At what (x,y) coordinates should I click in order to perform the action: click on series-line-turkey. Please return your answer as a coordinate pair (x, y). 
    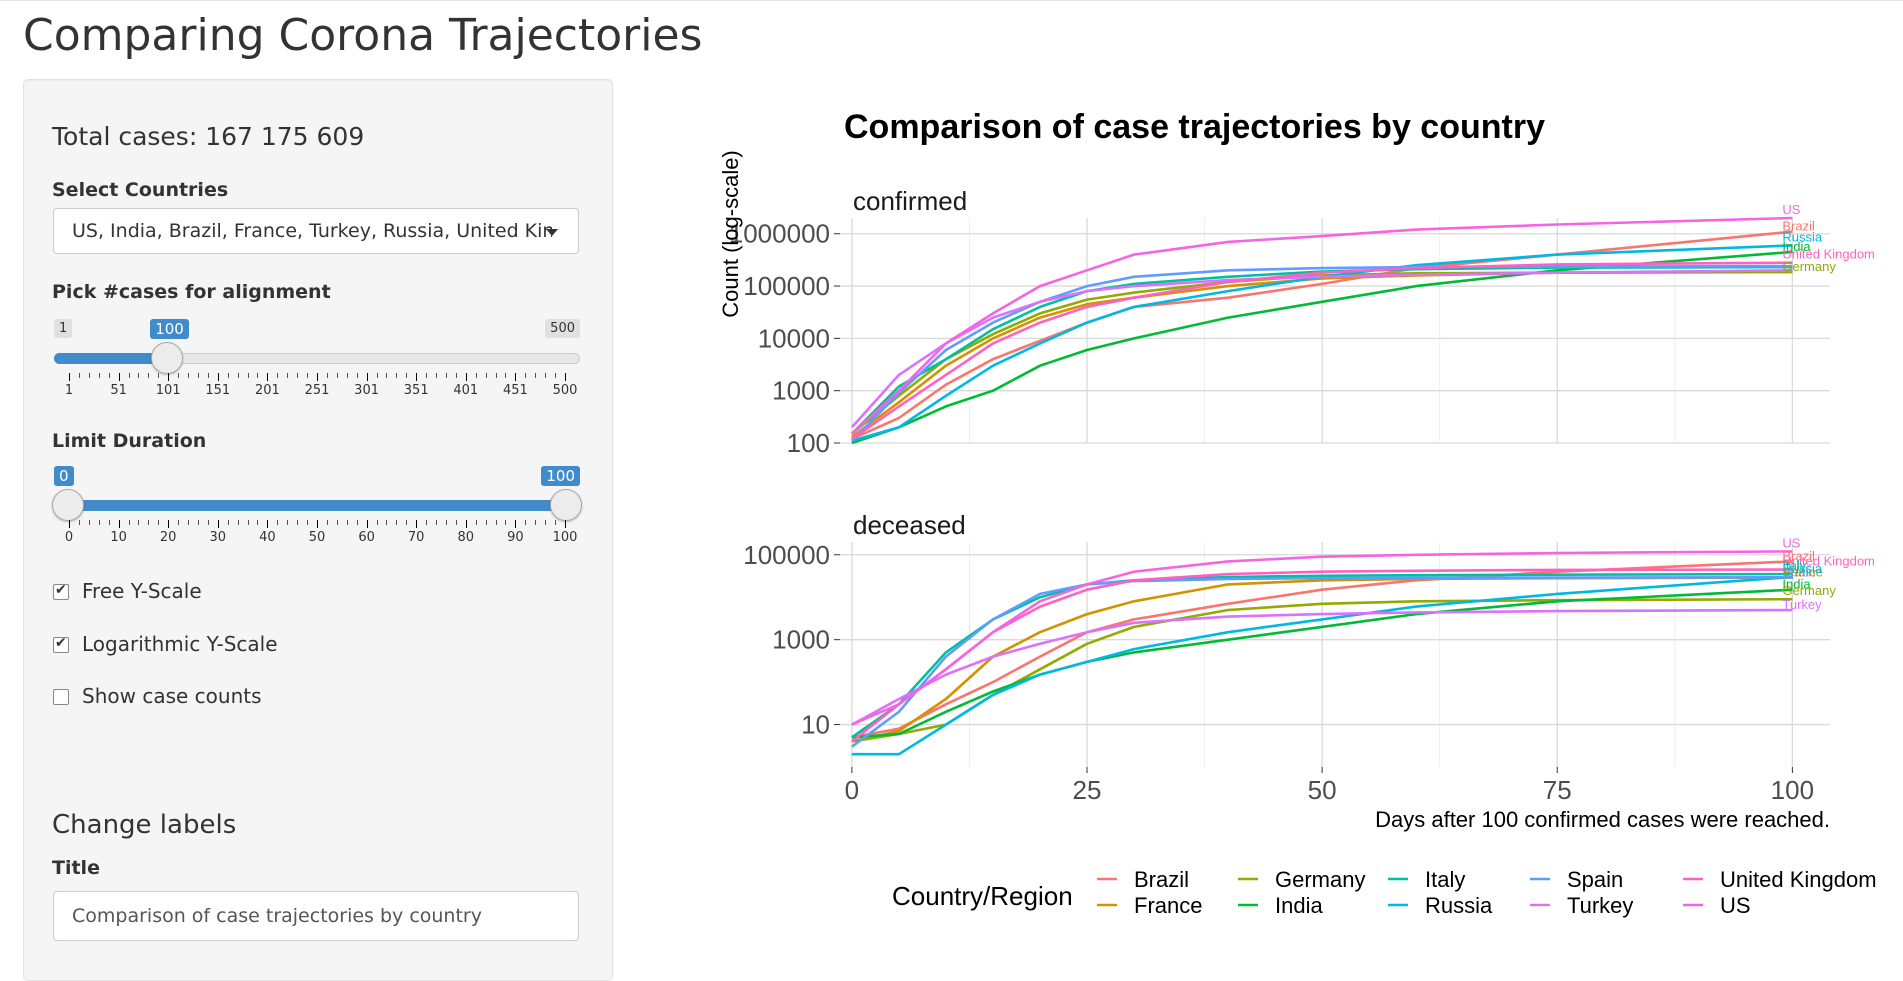
    Looking at the image, I should click on (1322, 667).